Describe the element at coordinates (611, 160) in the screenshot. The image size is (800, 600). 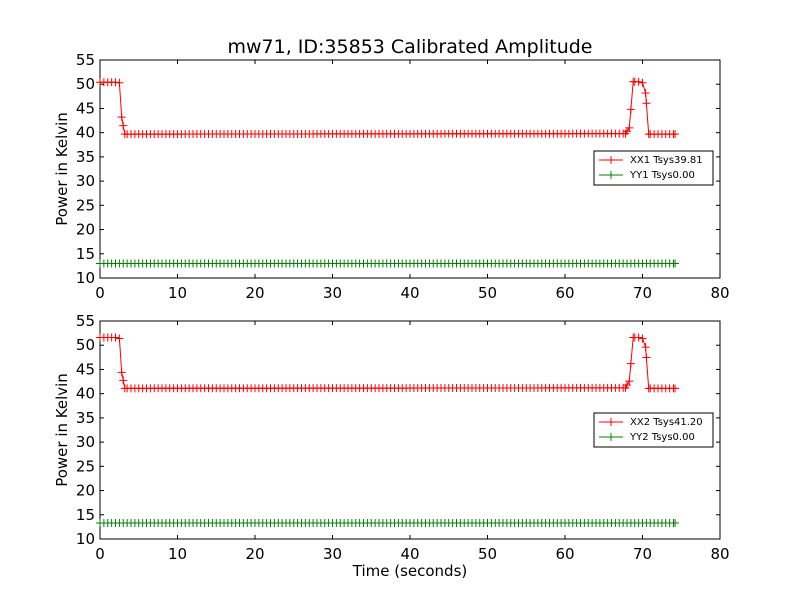
I see `legend-marker-xx1` at that location.